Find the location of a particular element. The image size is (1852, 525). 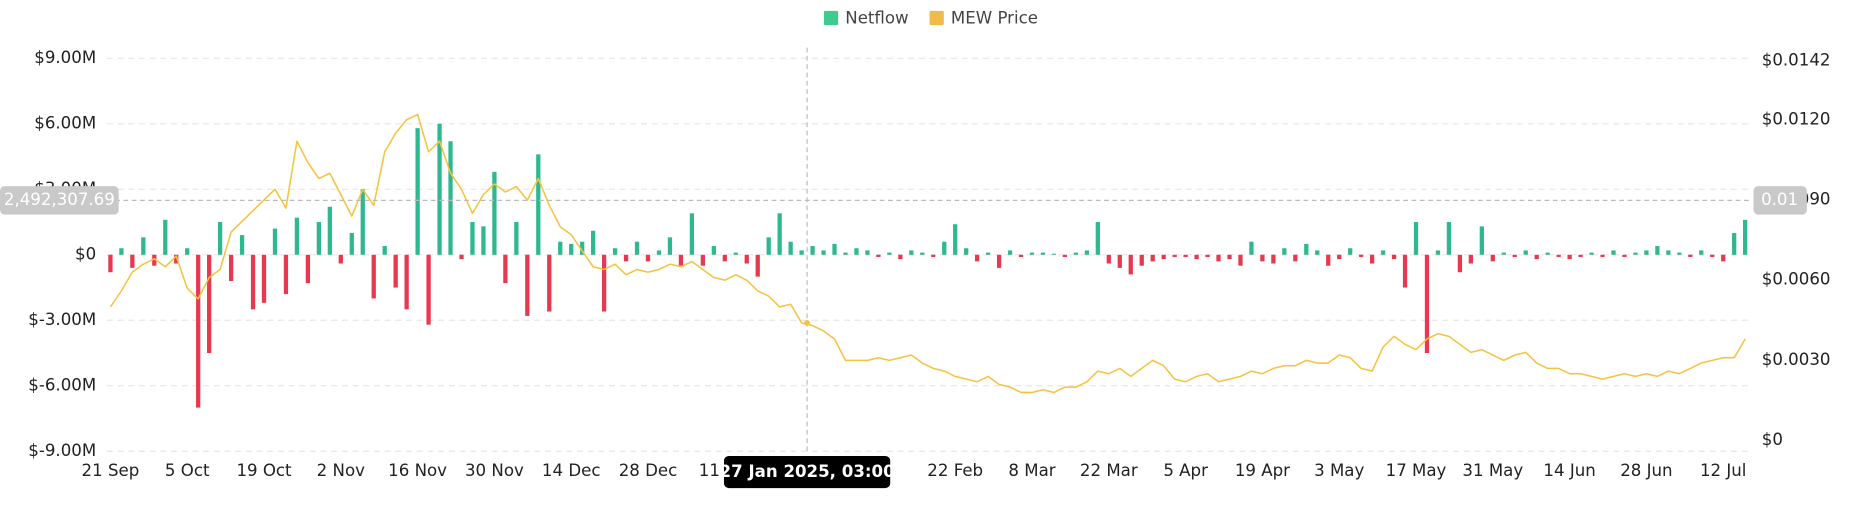

y2-tick-label: $0.0060 is located at coordinates (1796, 279).